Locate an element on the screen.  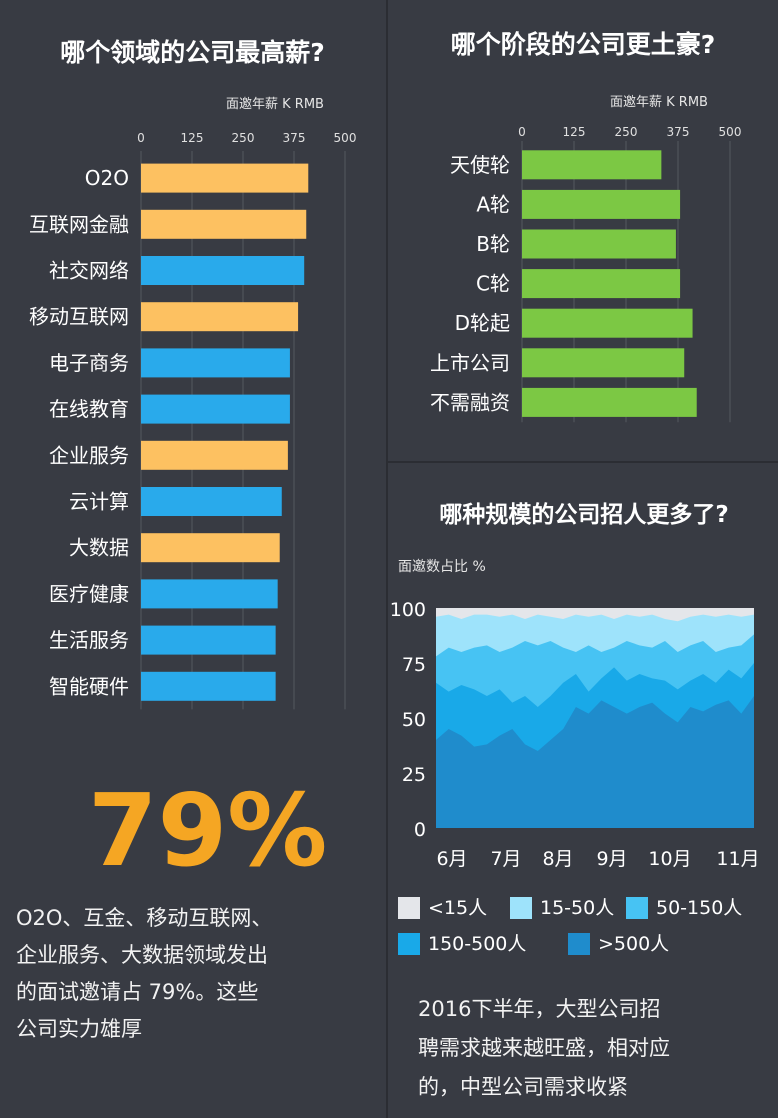
category-label: 云计算 is located at coordinates (99, 502).